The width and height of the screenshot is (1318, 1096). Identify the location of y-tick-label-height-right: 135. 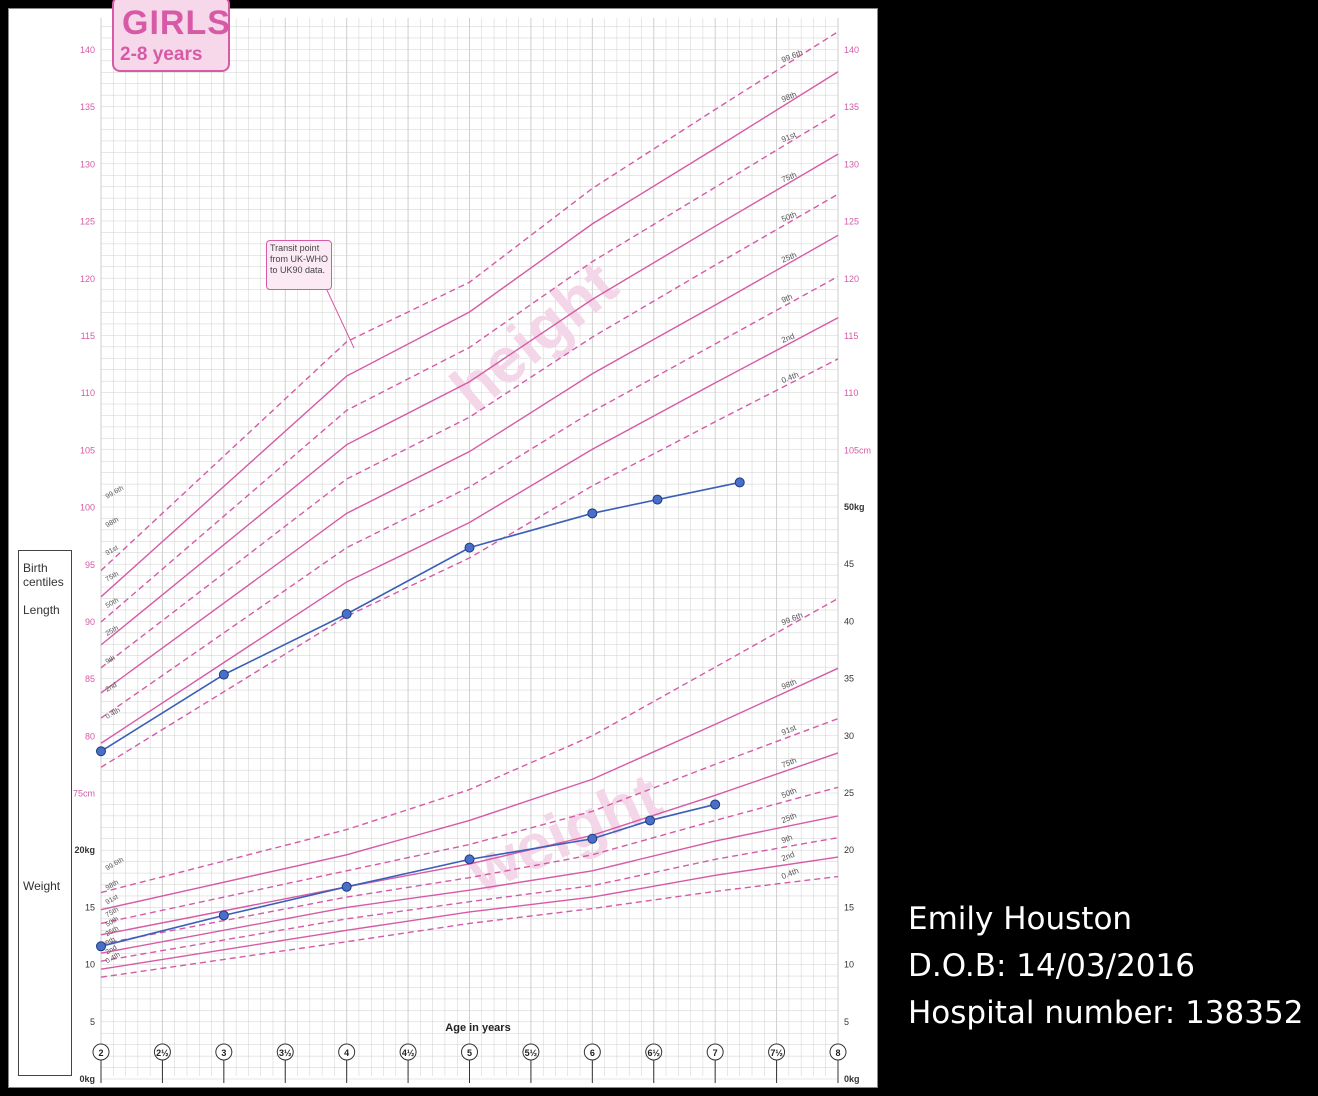
(851, 107).